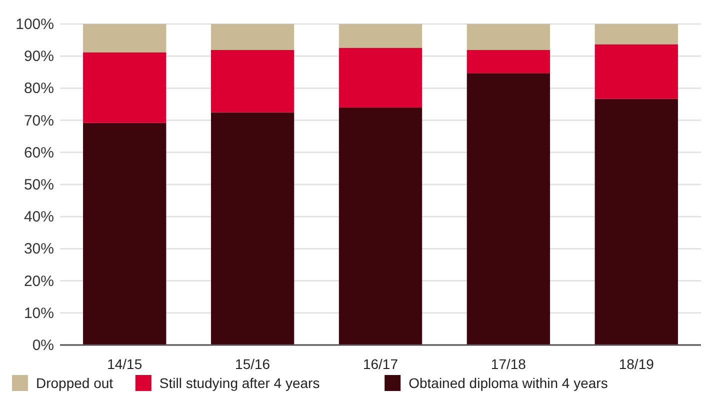 This screenshot has height=403, width=709. What do you see at coordinates (239, 383) in the screenshot?
I see `legend-label: Still studying after 4 years` at bounding box center [239, 383].